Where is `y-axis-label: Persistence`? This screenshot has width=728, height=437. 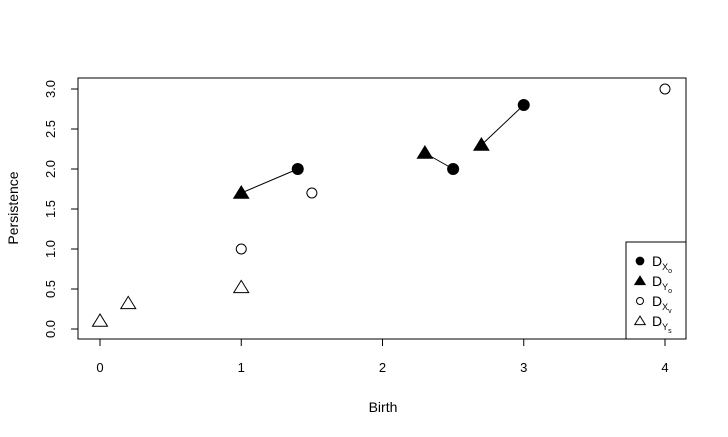 y-axis-label: Persistence is located at coordinates (13, 207).